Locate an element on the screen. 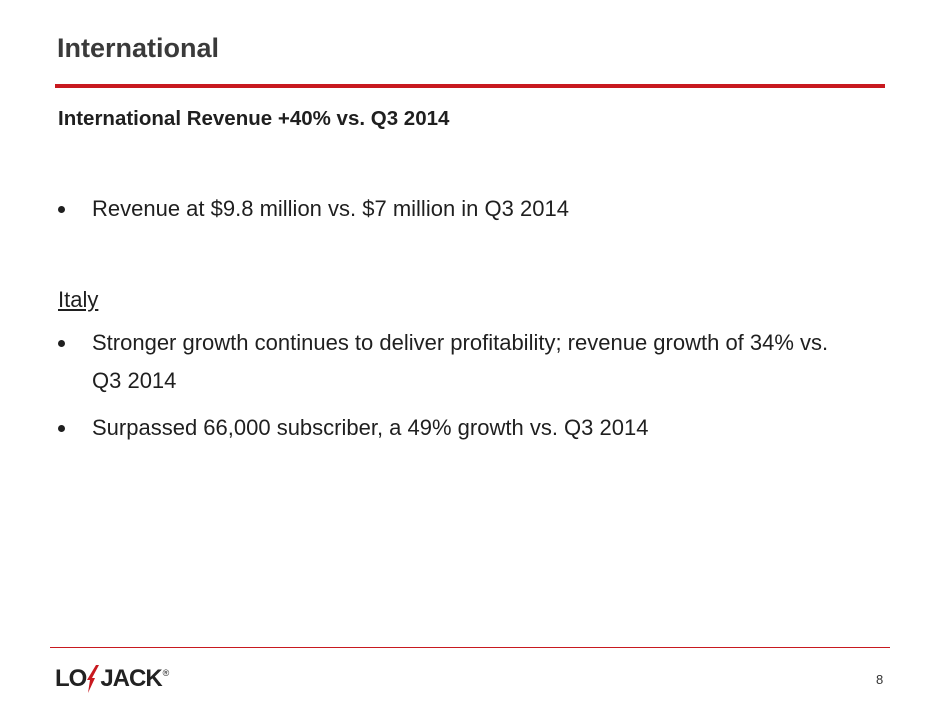 The height and width of the screenshot is (705, 940). logo: LO JACK ® is located at coordinates (112, 679).